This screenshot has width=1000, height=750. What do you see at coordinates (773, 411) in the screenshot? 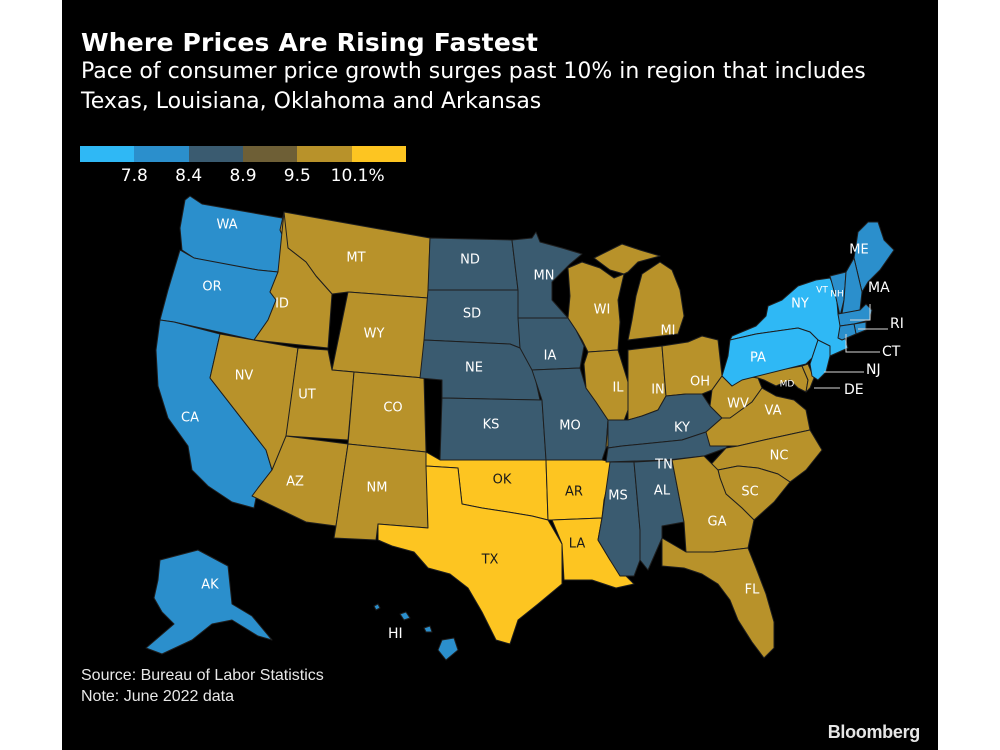
I see `state-label-va: VA` at bounding box center [773, 411].